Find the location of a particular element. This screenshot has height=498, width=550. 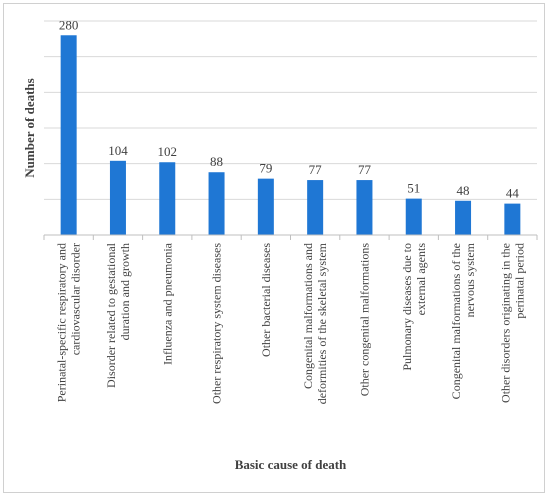

x-tick-label: Other congenital malformations is located at coordinates (364, 320).